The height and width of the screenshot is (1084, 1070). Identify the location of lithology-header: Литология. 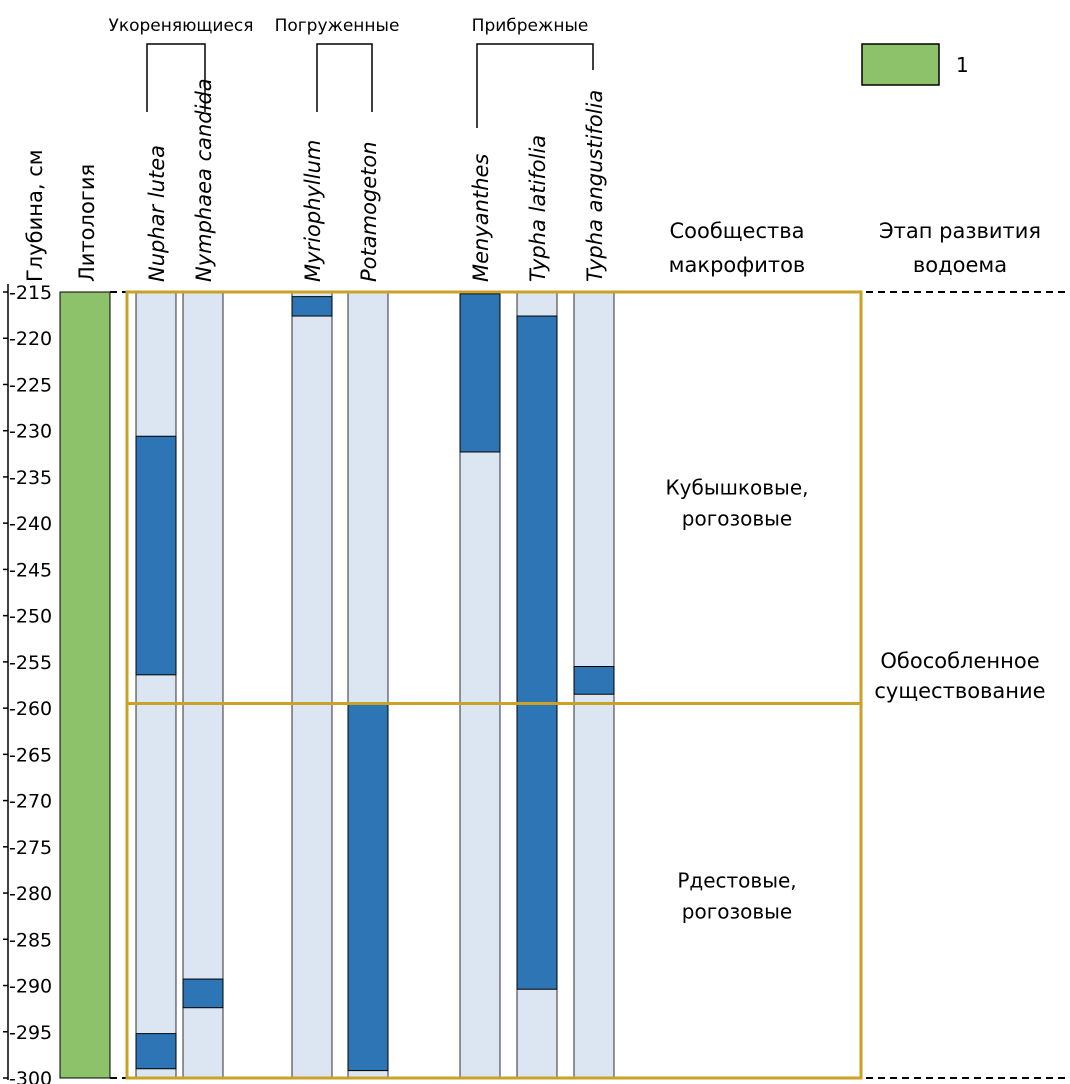
(87, 223).